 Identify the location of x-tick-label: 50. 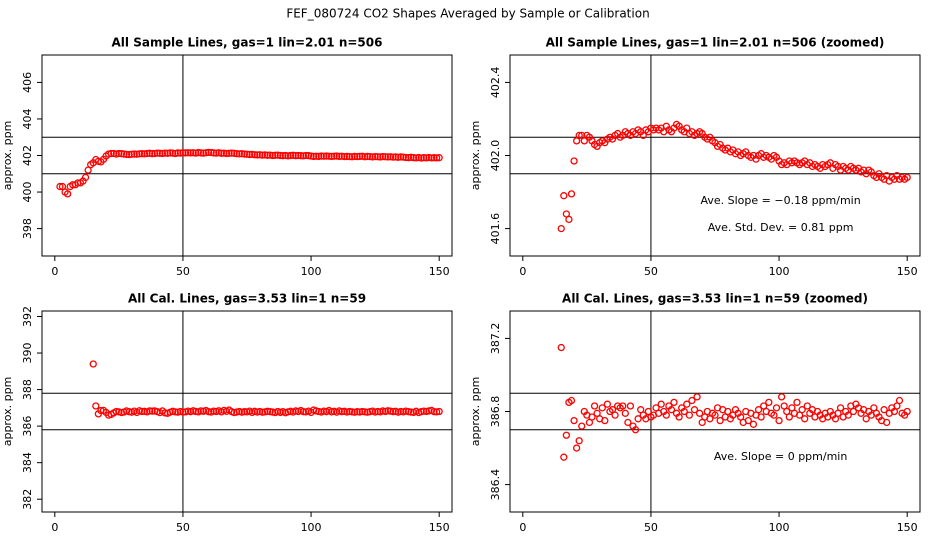
(651, 271).